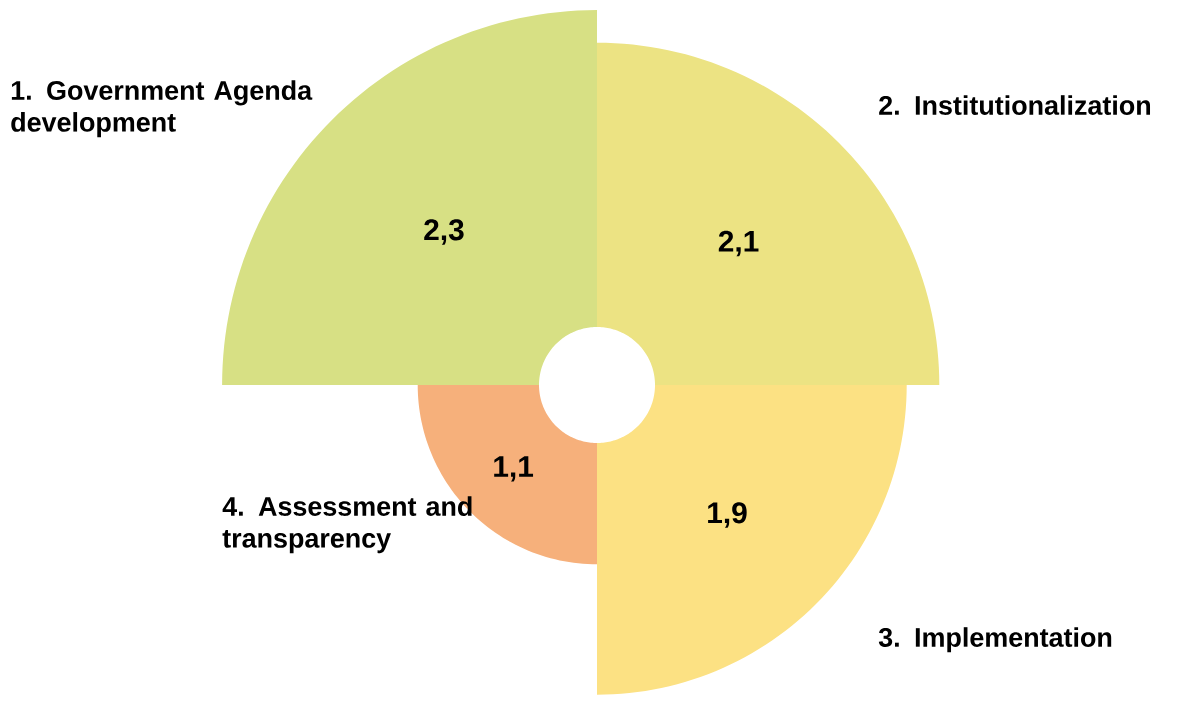 Image resolution: width=1181 pixels, height=713 pixels. What do you see at coordinates (1015, 105) in the screenshot?
I see `category-label: 2. Institutionalization` at bounding box center [1015, 105].